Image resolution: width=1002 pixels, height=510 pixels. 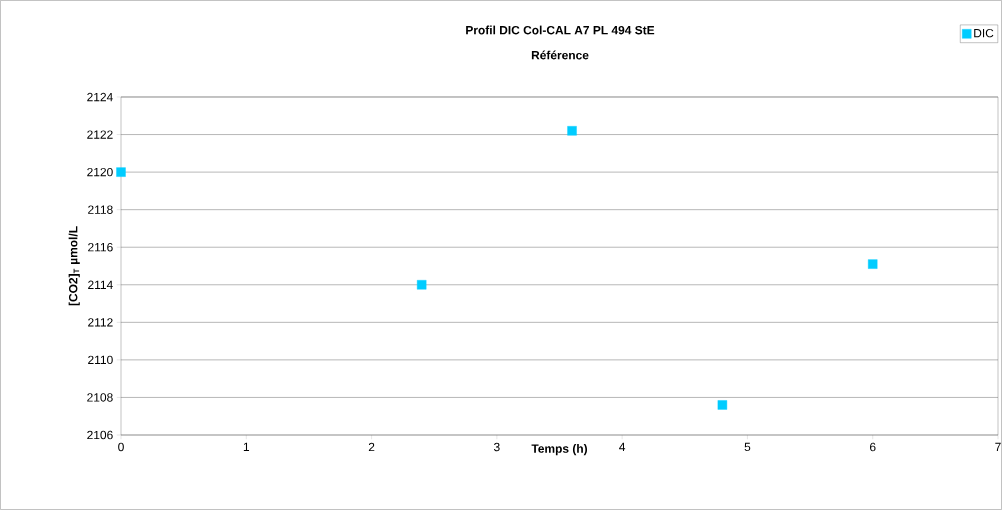 What do you see at coordinates (560, 30) in the screenshot?
I see `chart-title: Profil DIC Col-CAL A7 PL 494 StE` at bounding box center [560, 30].